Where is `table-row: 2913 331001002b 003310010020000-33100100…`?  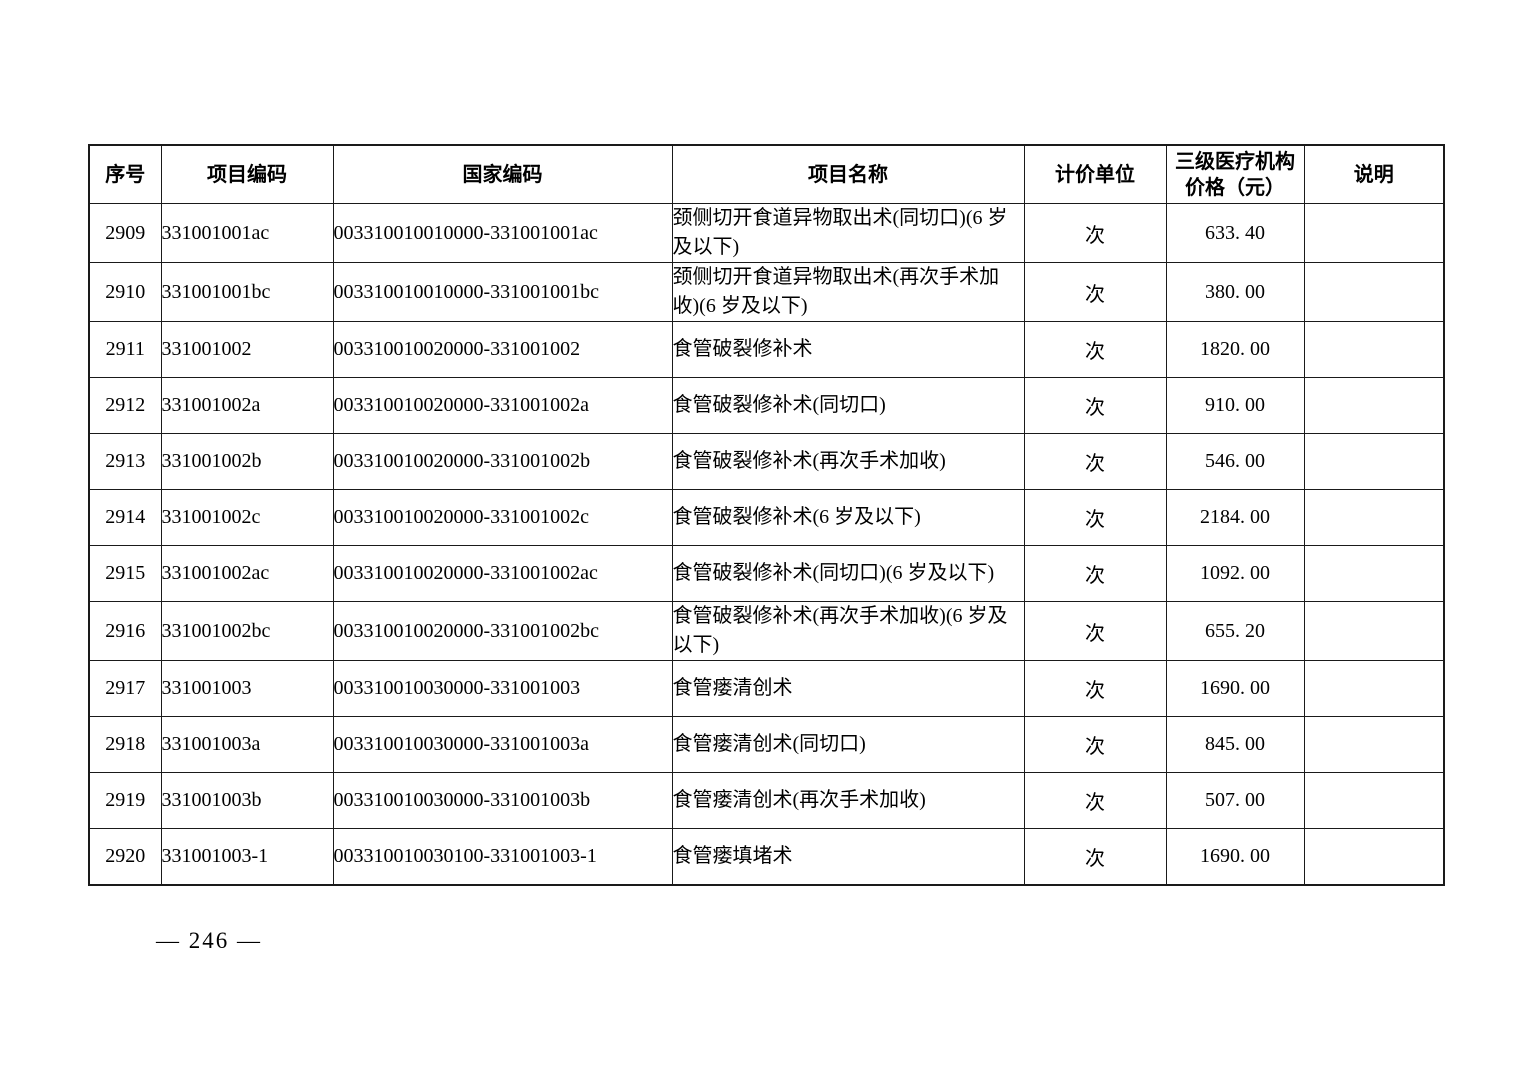 table-row: 2913 331001002b 003310010020000-33100100… is located at coordinates (766, 461).